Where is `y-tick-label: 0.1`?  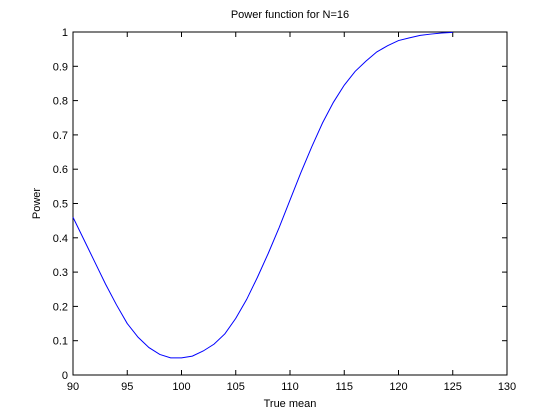 y-tick-label: 0.1 is located at coordinates (60, 342).